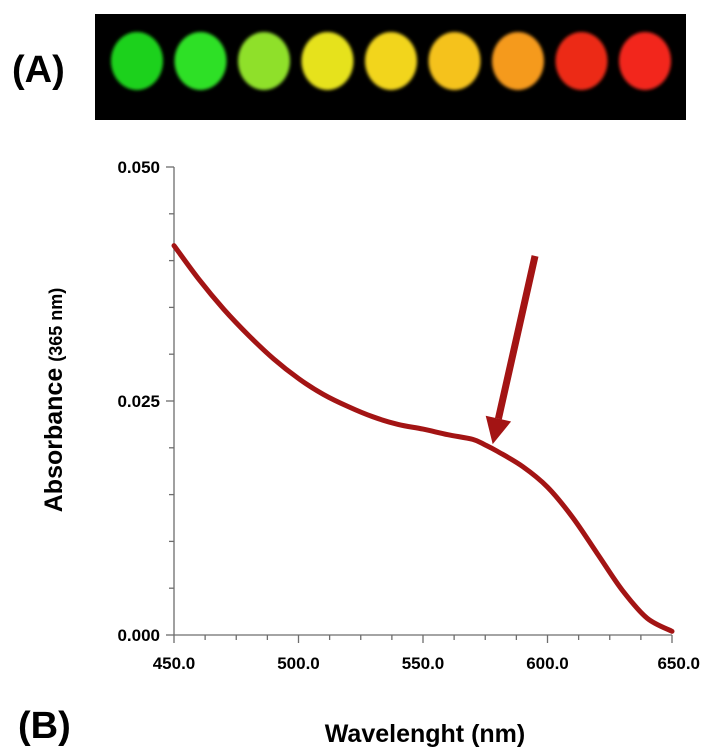  What do you see at coordinates (423, 663) in the screenshot?
I see `x-tick-label: 550.0` at bounding box center [423, 663].